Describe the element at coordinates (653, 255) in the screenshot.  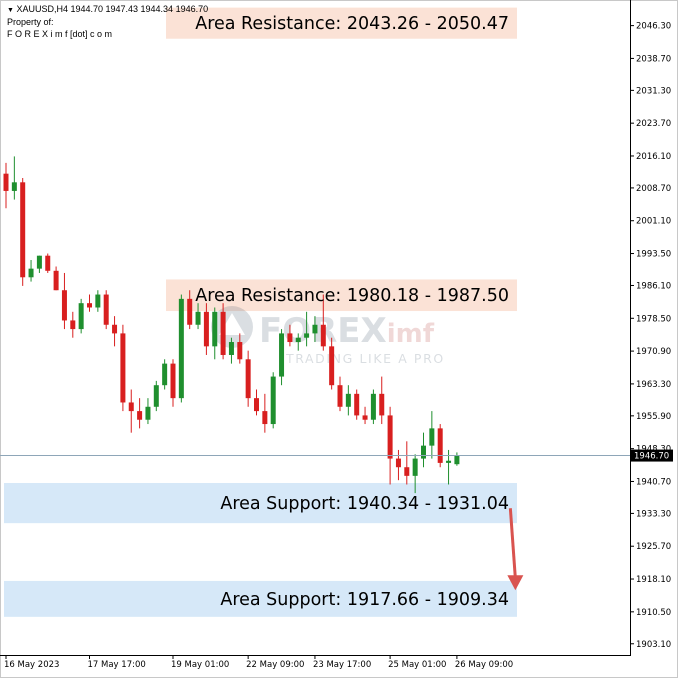
I see `y-tick-label-12: 1993.50` at that location.